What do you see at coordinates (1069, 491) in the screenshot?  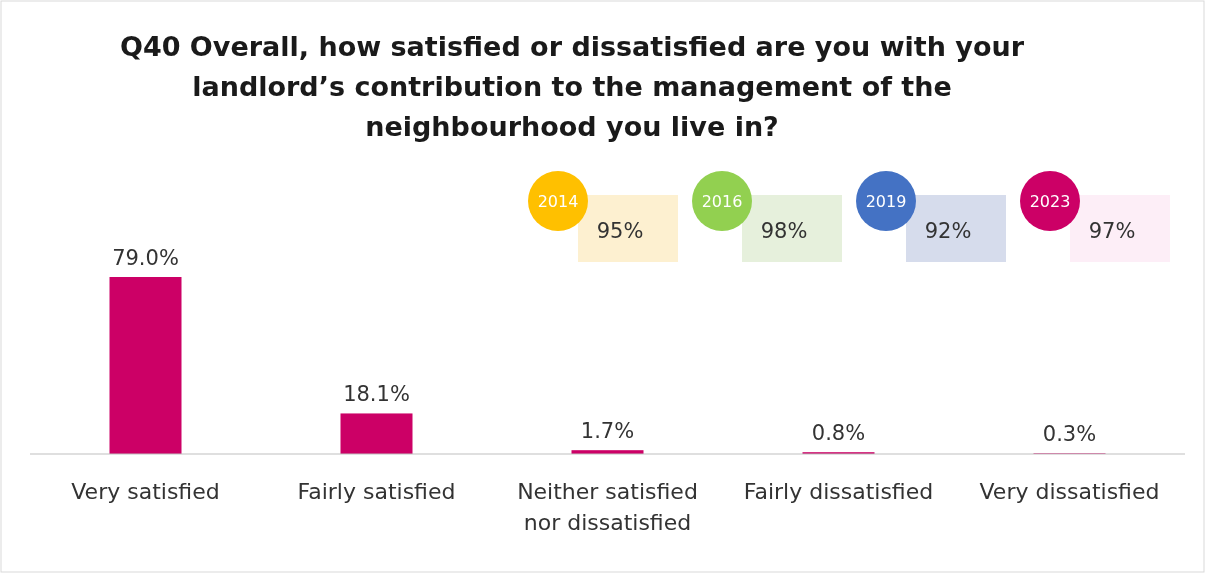 I see `x-tick-label: Very dissatisfied` at bounding box center [1069, 491].